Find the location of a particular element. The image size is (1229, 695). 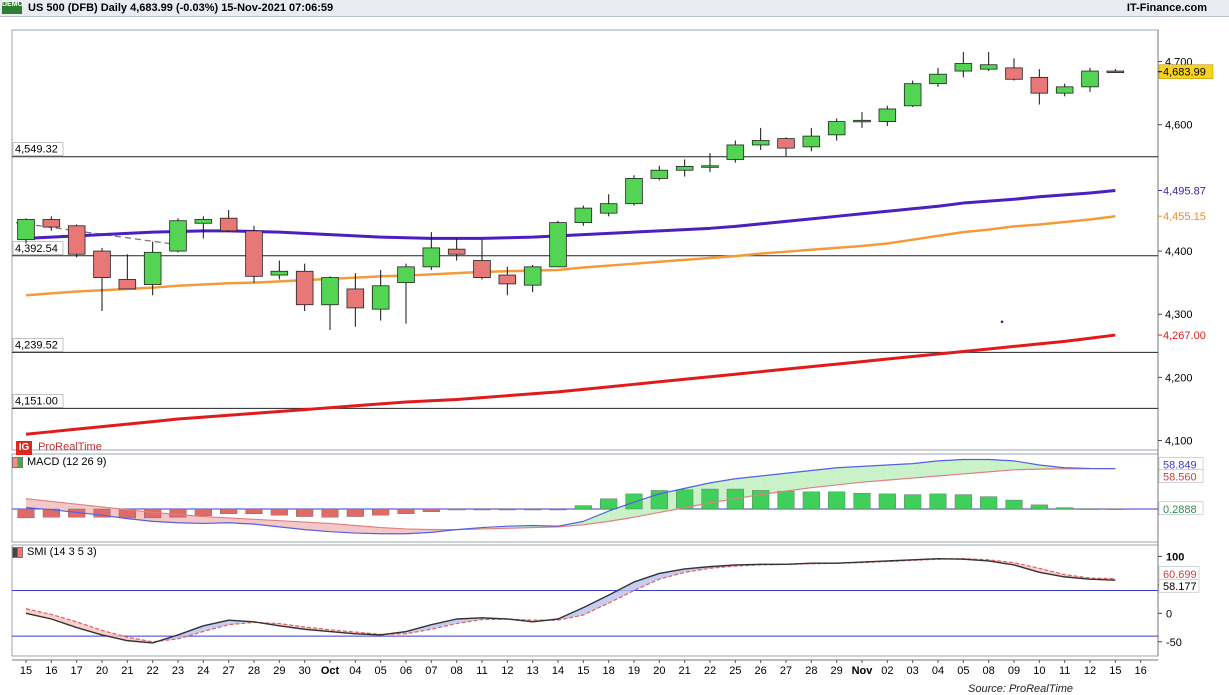

x-tick-label-18: 11 is located at coordinates (481, 671).